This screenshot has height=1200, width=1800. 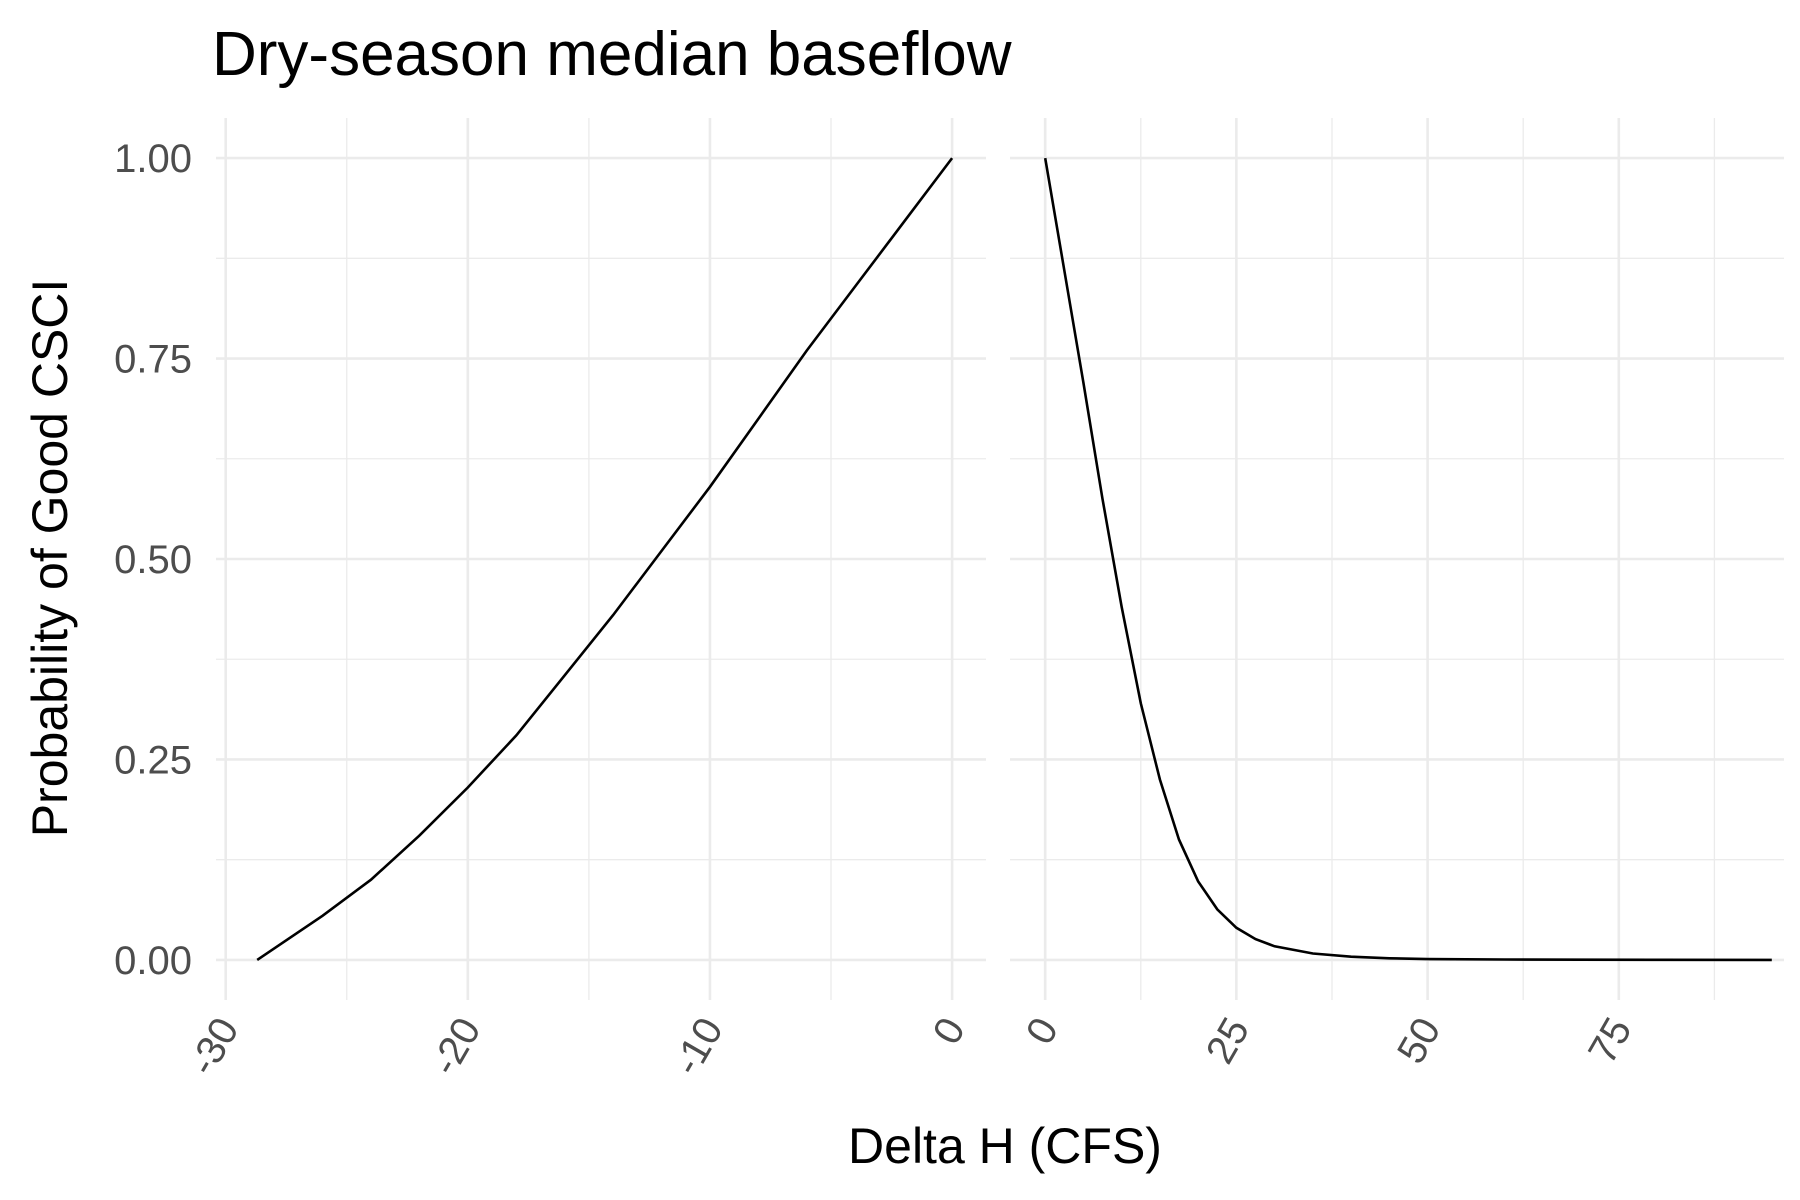 I want to click on y-tick-label: 0.75, so click(x=153, y=360).